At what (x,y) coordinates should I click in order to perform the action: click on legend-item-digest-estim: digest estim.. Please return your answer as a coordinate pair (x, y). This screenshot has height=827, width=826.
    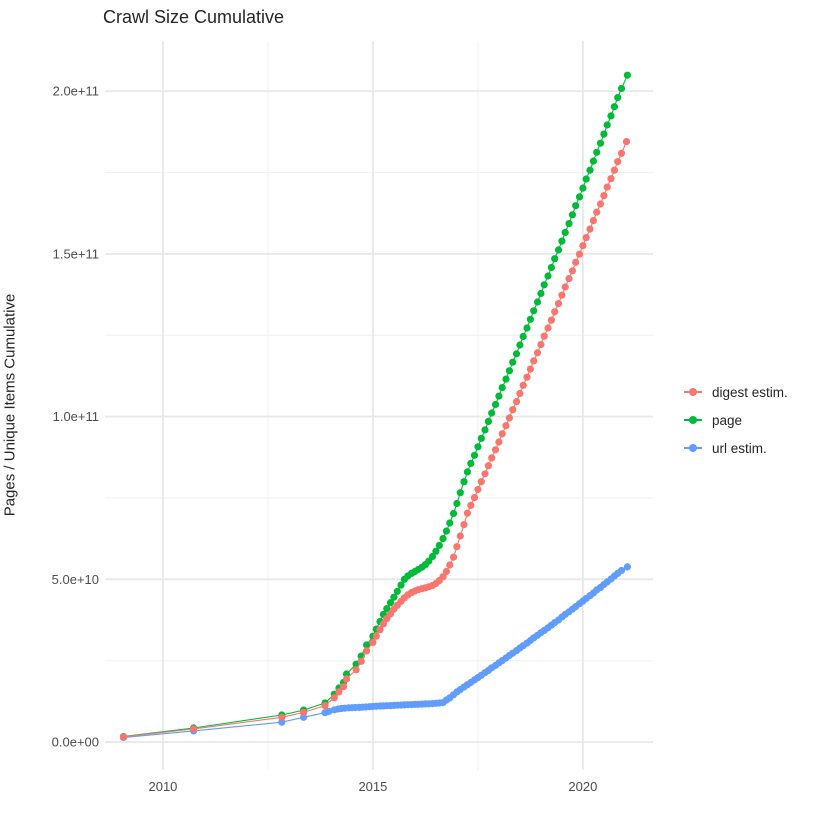
    Looking at the image, I should click on (736, 392).